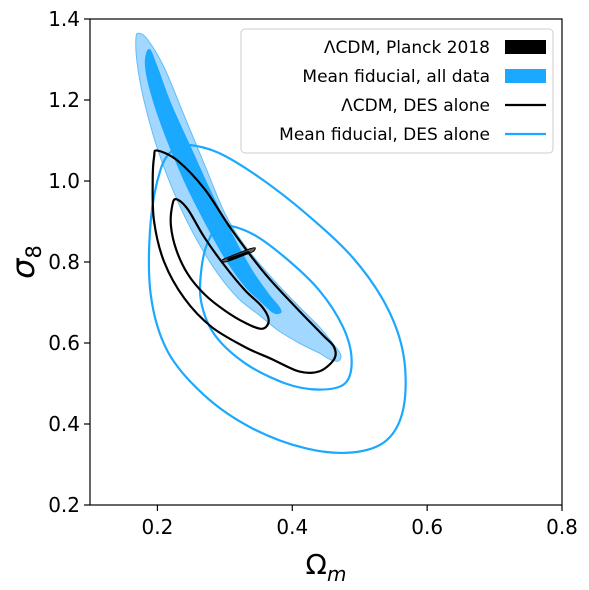 The image size is (589, 590). What do you see at coordinates (34, 251) in the screenshot?
I see `y-axis-label-subscript: 8` at bounding box center [34, 251].